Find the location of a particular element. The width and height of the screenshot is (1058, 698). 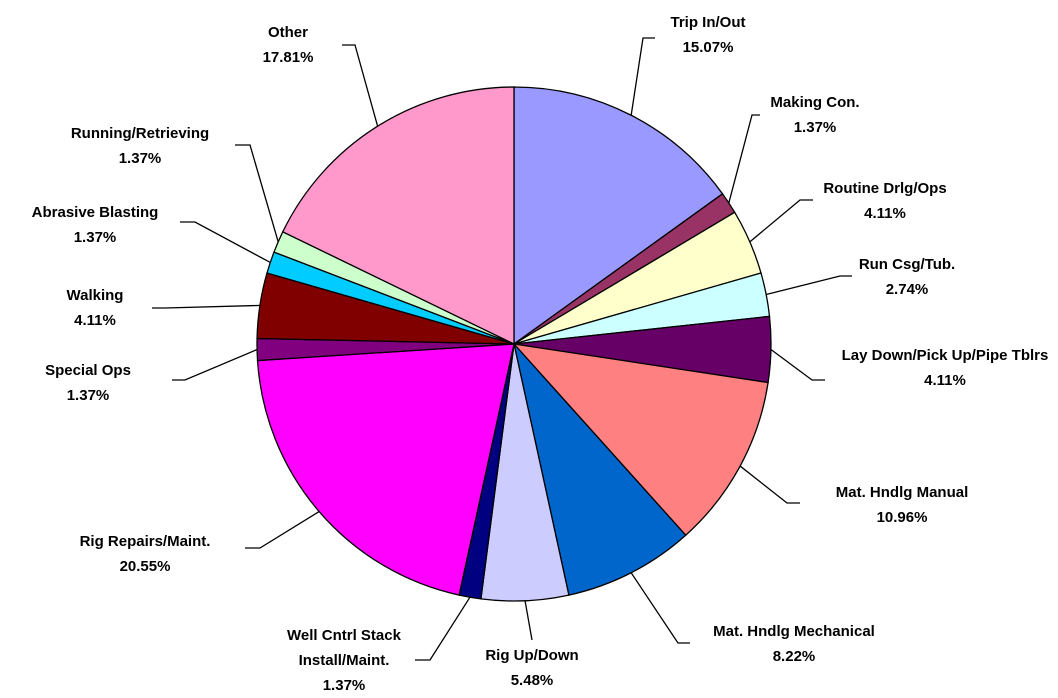

category-label: Abrasive Blasting is located at coordinates (95, 212).